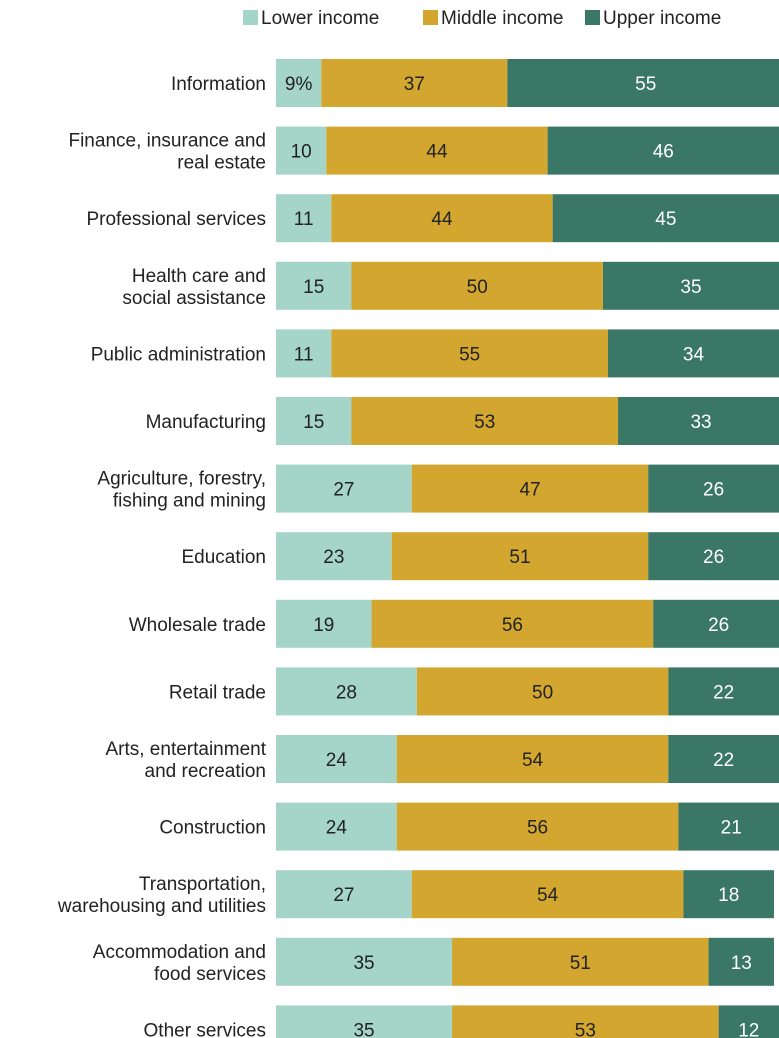 Image resolution: width=779 pixels, height=1038 pixels. I want to click on data-label: 28, so click(346, 692).